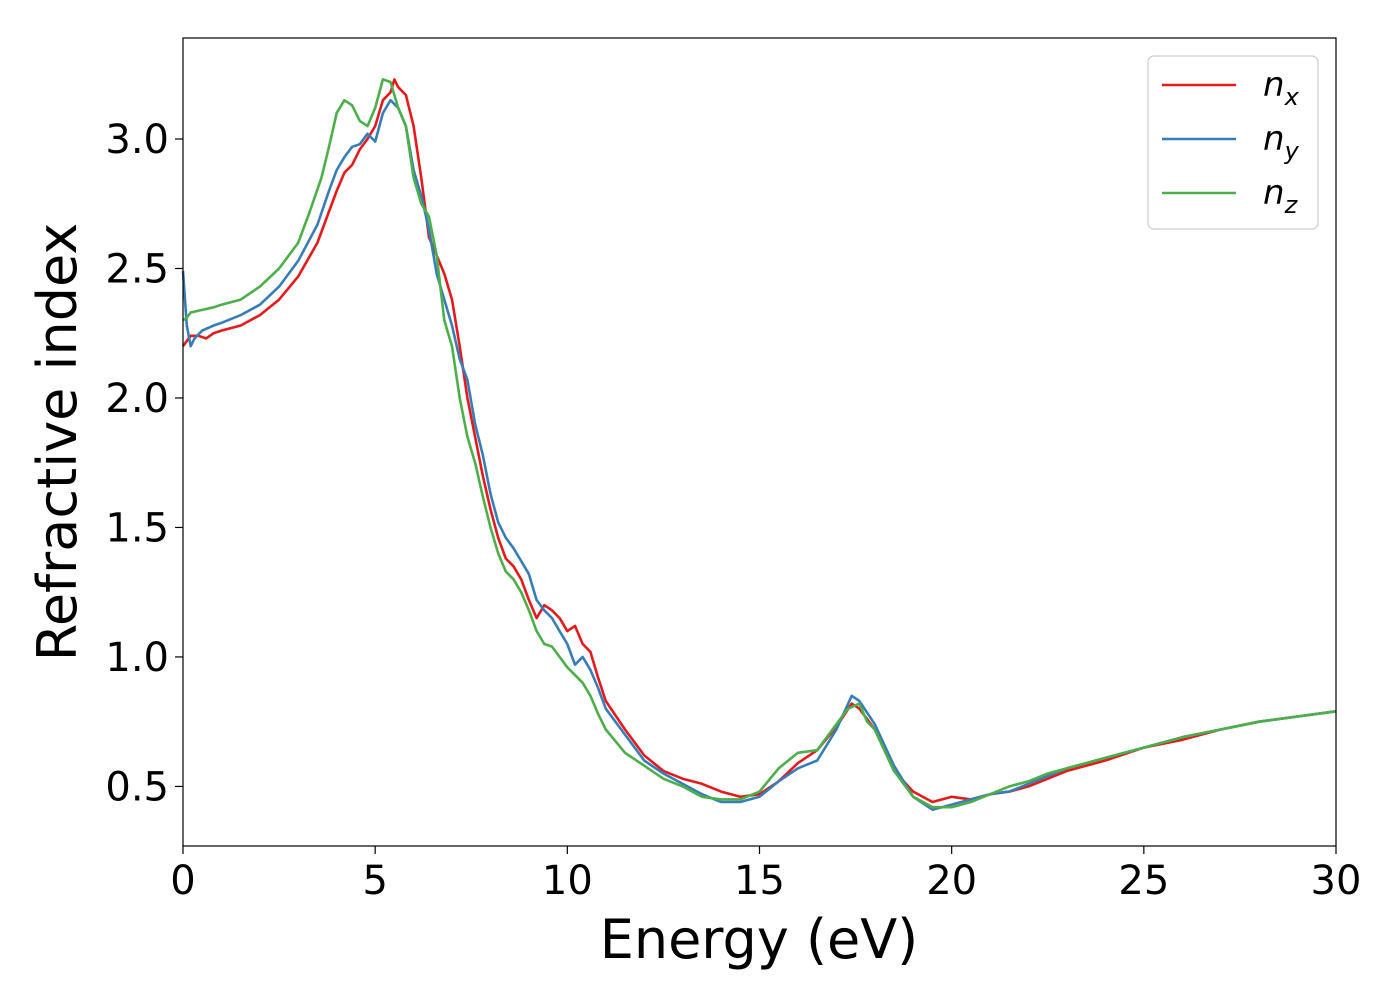 Image resolution: width=1400 pixels, height=1000 pixels. Describe the element at coordinates (137, 140) in the screenshot. I see `y-tick-label: 3.0` at that location.